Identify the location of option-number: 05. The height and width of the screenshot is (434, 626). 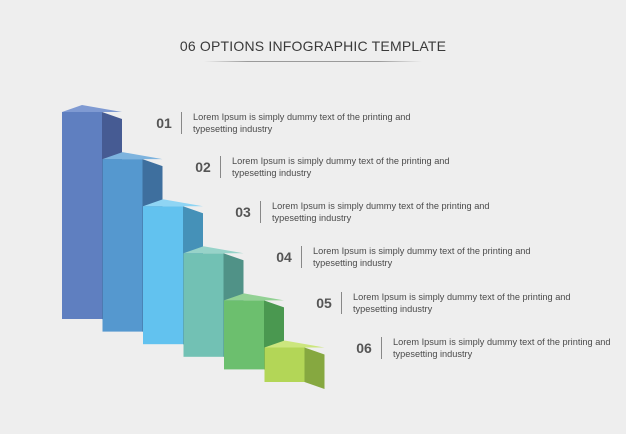
(324, 303).